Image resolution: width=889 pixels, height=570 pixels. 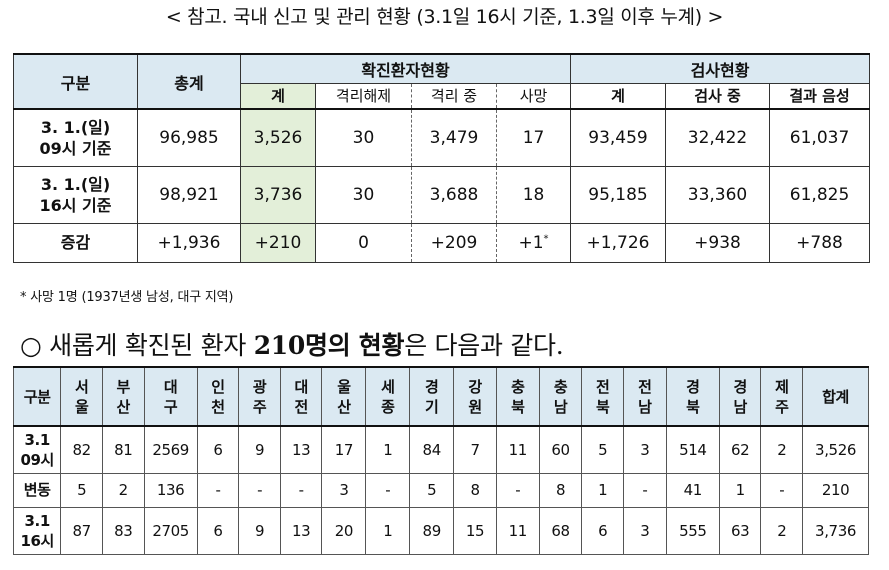 I want to click on cell-region-value: 68, so click(x=560, y=530).